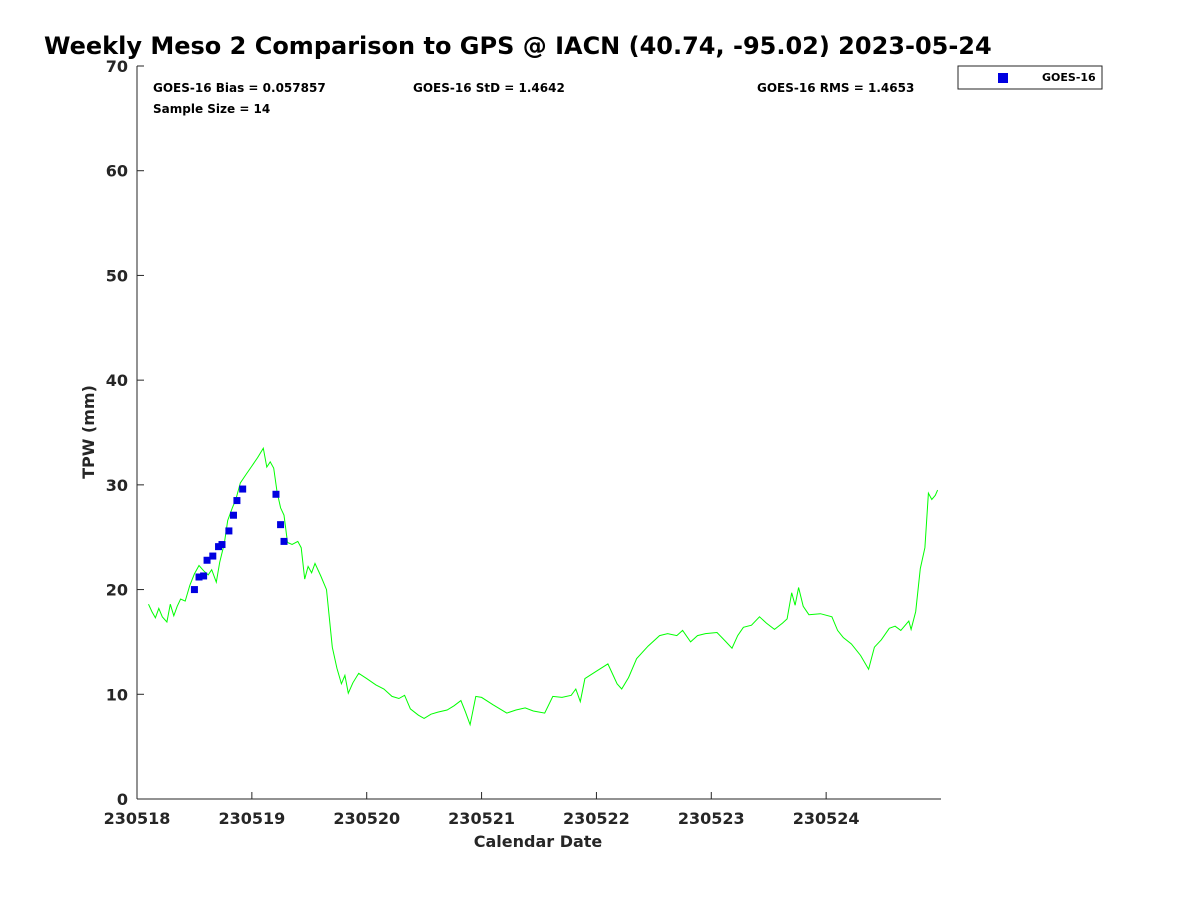  What do you see at coordinates (125, 433) in the screenshot?
I see `y-ticks: 0 10 20 30 40 50 60 70` at bounding box center [125, 433].